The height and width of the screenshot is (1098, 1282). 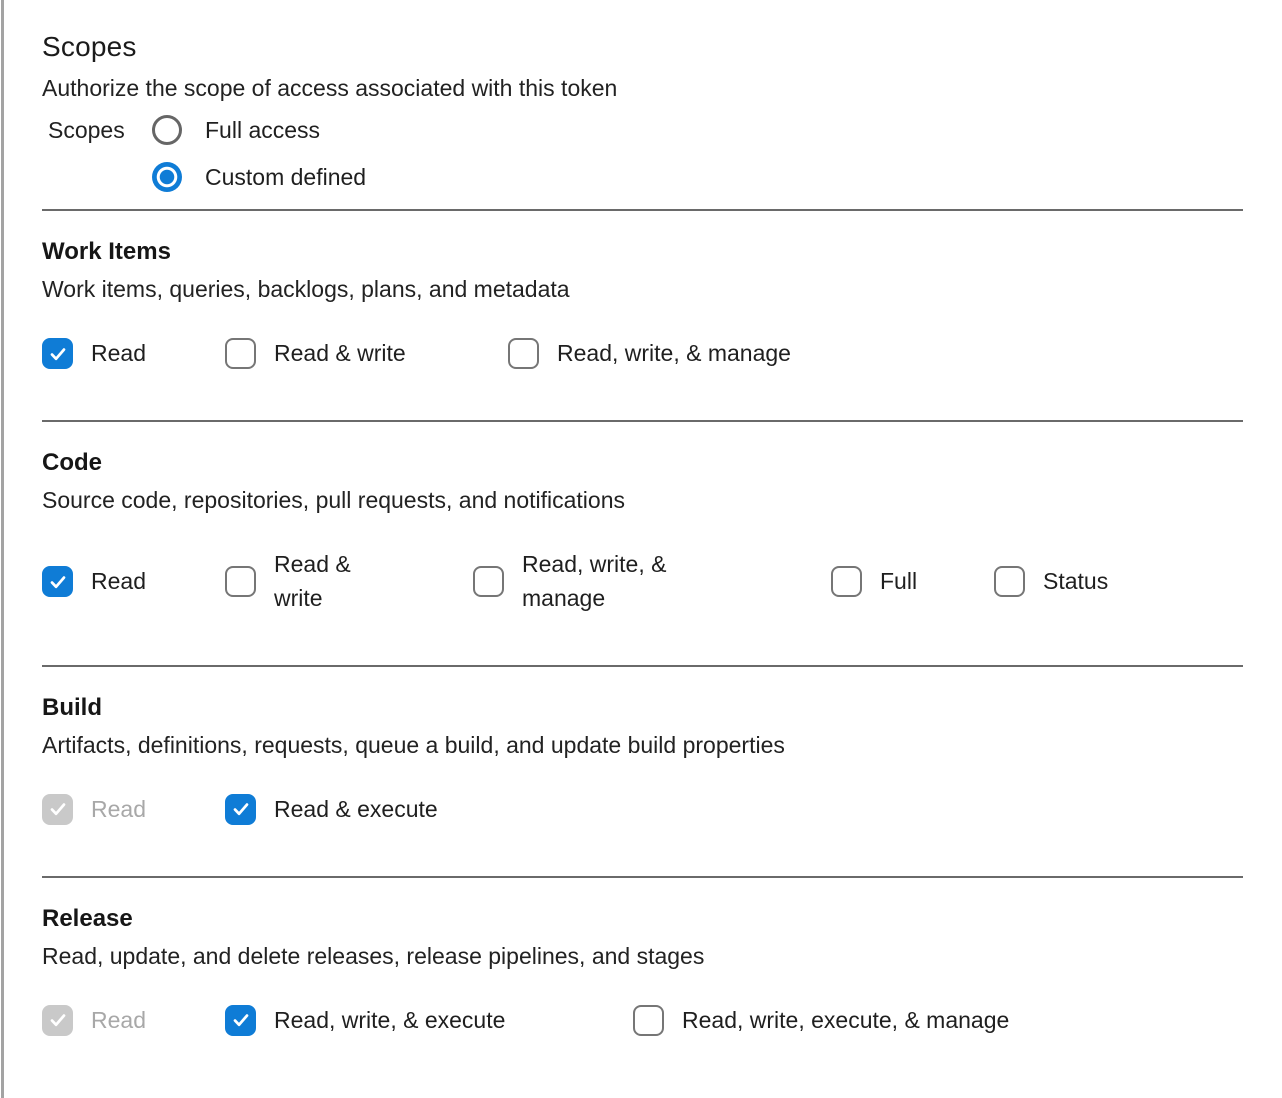 What do you see at coordinates (646, 130) in the screenshot?
I see `radio-row-full-access: Scopes Full access` at bounding box center [646, 130].